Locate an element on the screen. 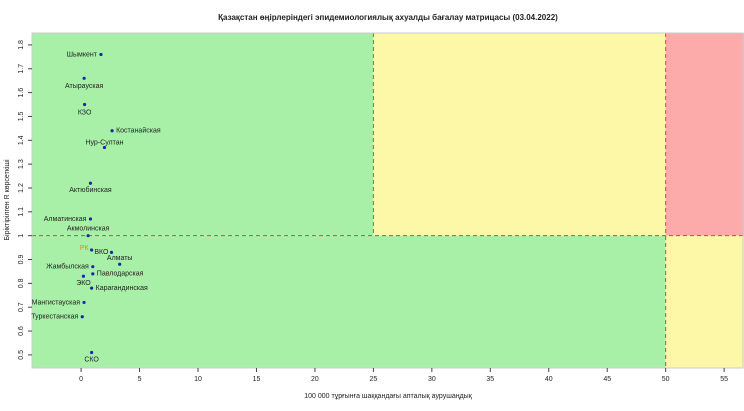 The width and height of the screenshot is (744, 411). point-label: ЭКО is located at coordinates (83, 283).